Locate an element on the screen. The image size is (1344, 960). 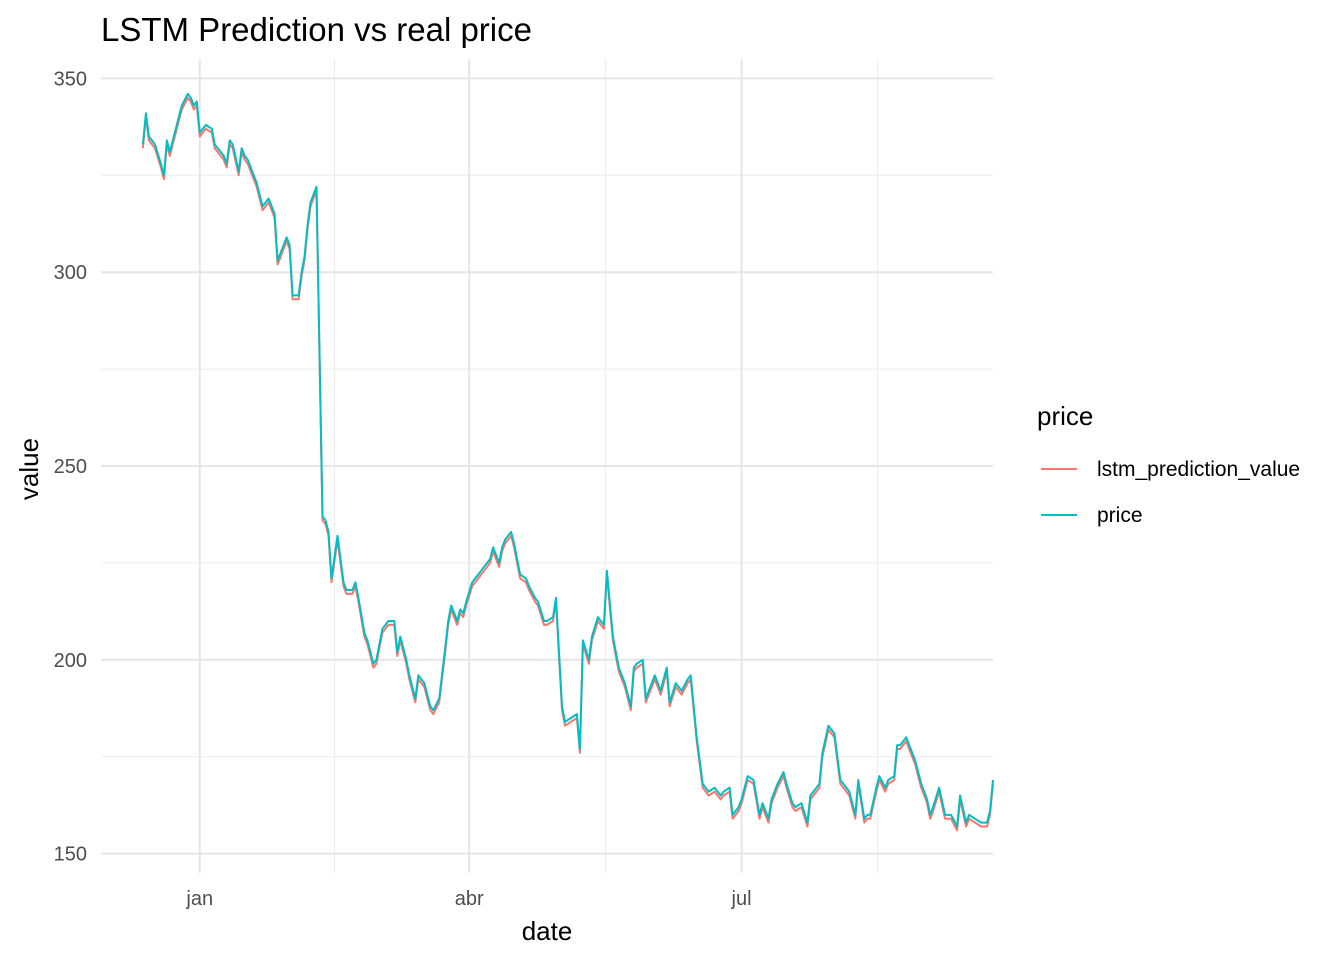
x-tick-label: jul is located at coordinates (741, 899).